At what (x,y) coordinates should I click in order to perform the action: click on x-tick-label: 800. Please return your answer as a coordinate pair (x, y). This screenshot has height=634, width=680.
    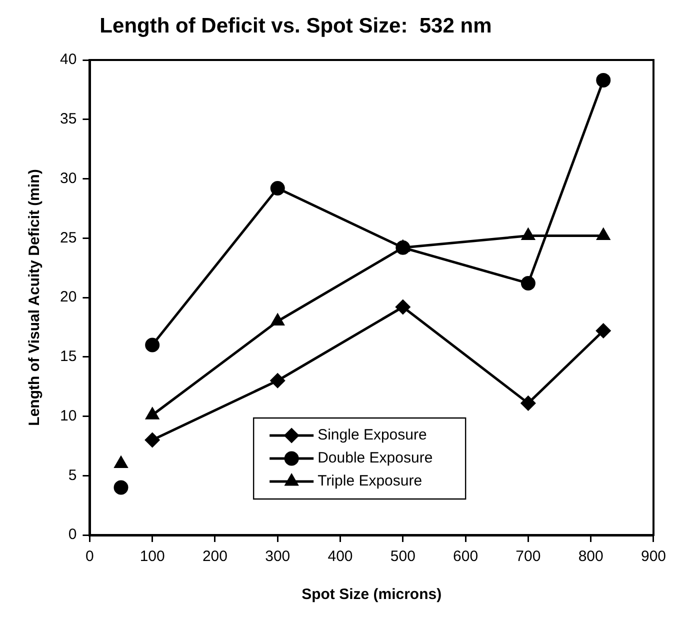
    Looking at the image, I should click on (591, 557).